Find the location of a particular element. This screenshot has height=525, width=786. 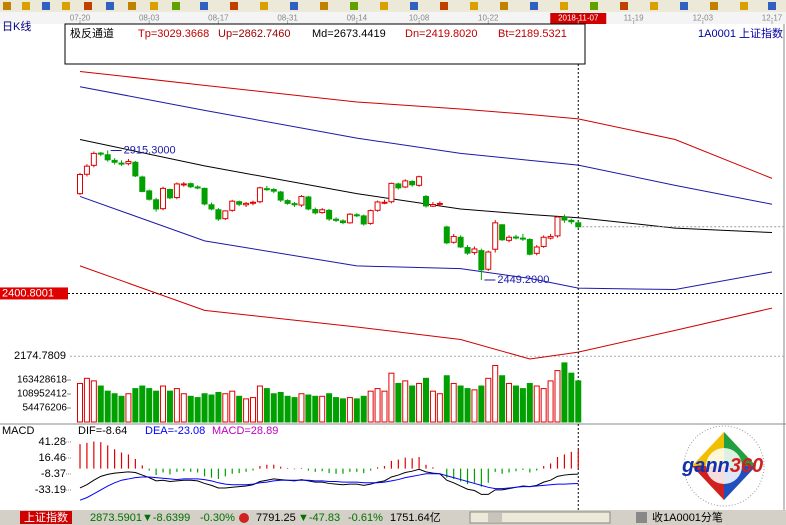

x-tick-label: 2018-11-07 is located at coordinates (578, 18).